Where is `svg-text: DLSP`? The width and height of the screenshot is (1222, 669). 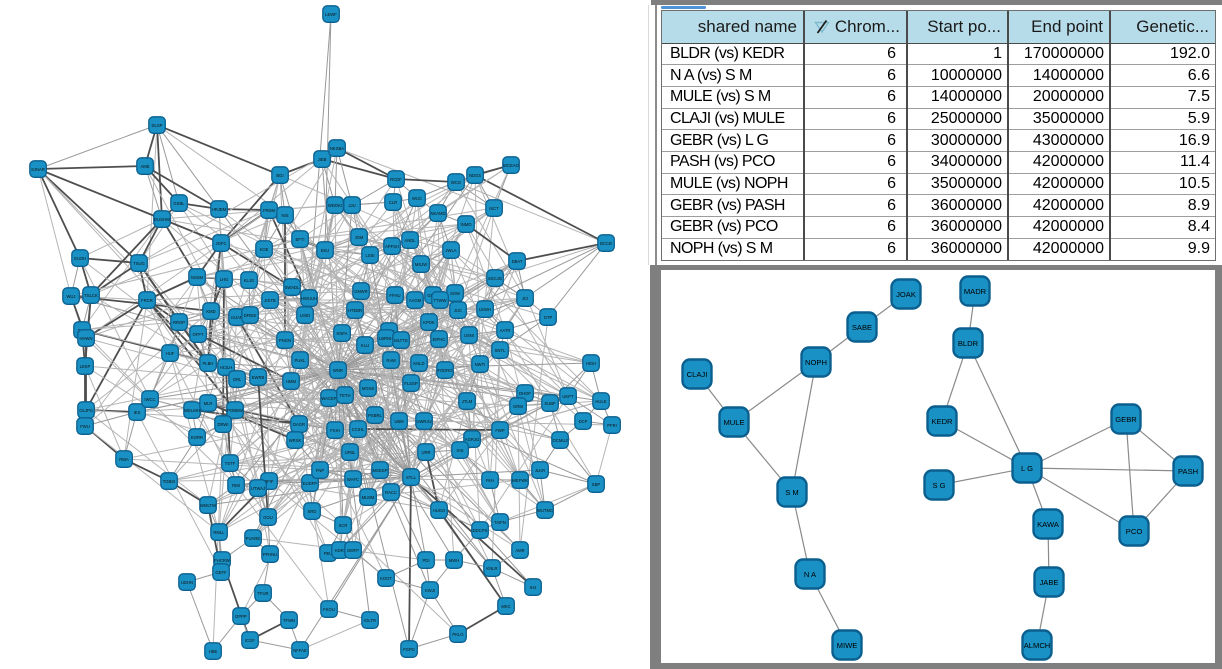
svg-text: DLSP is located at coordinates (157, 125).